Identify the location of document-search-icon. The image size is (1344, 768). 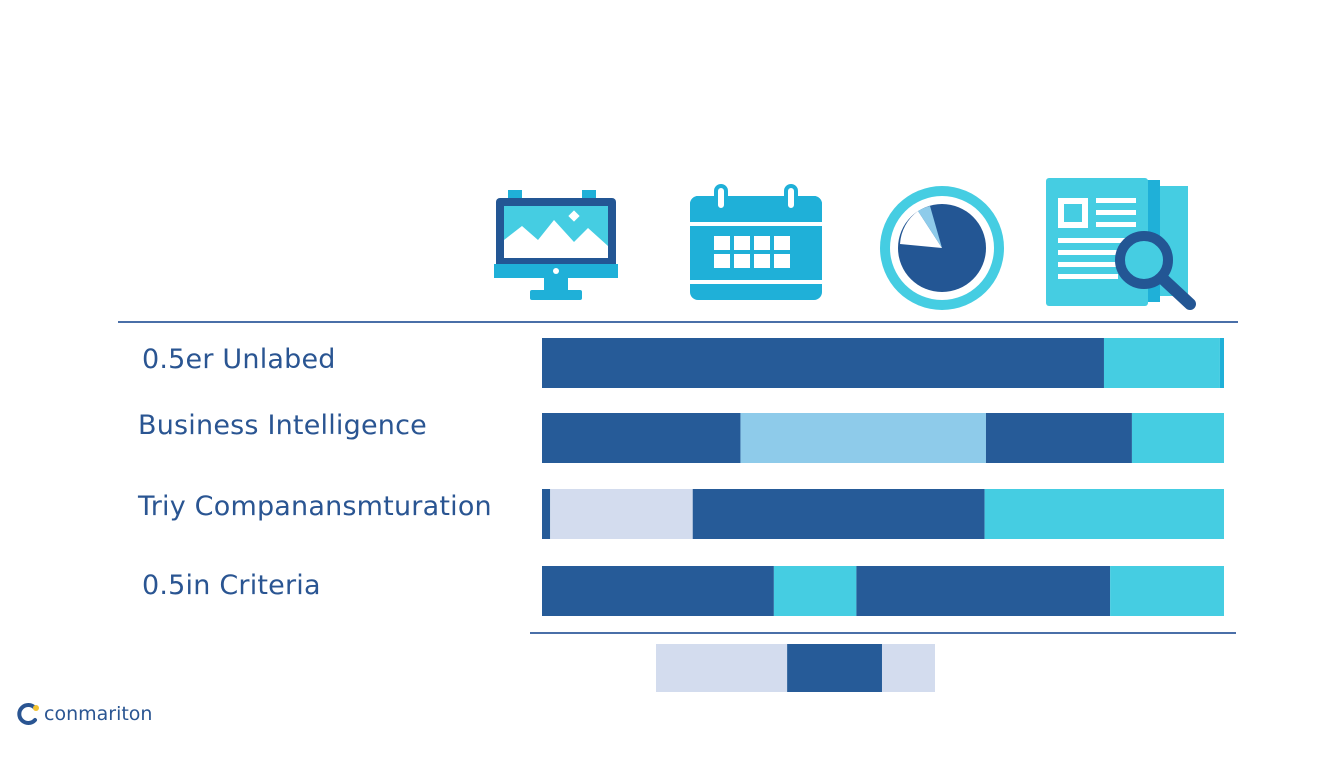
(1121, 244).